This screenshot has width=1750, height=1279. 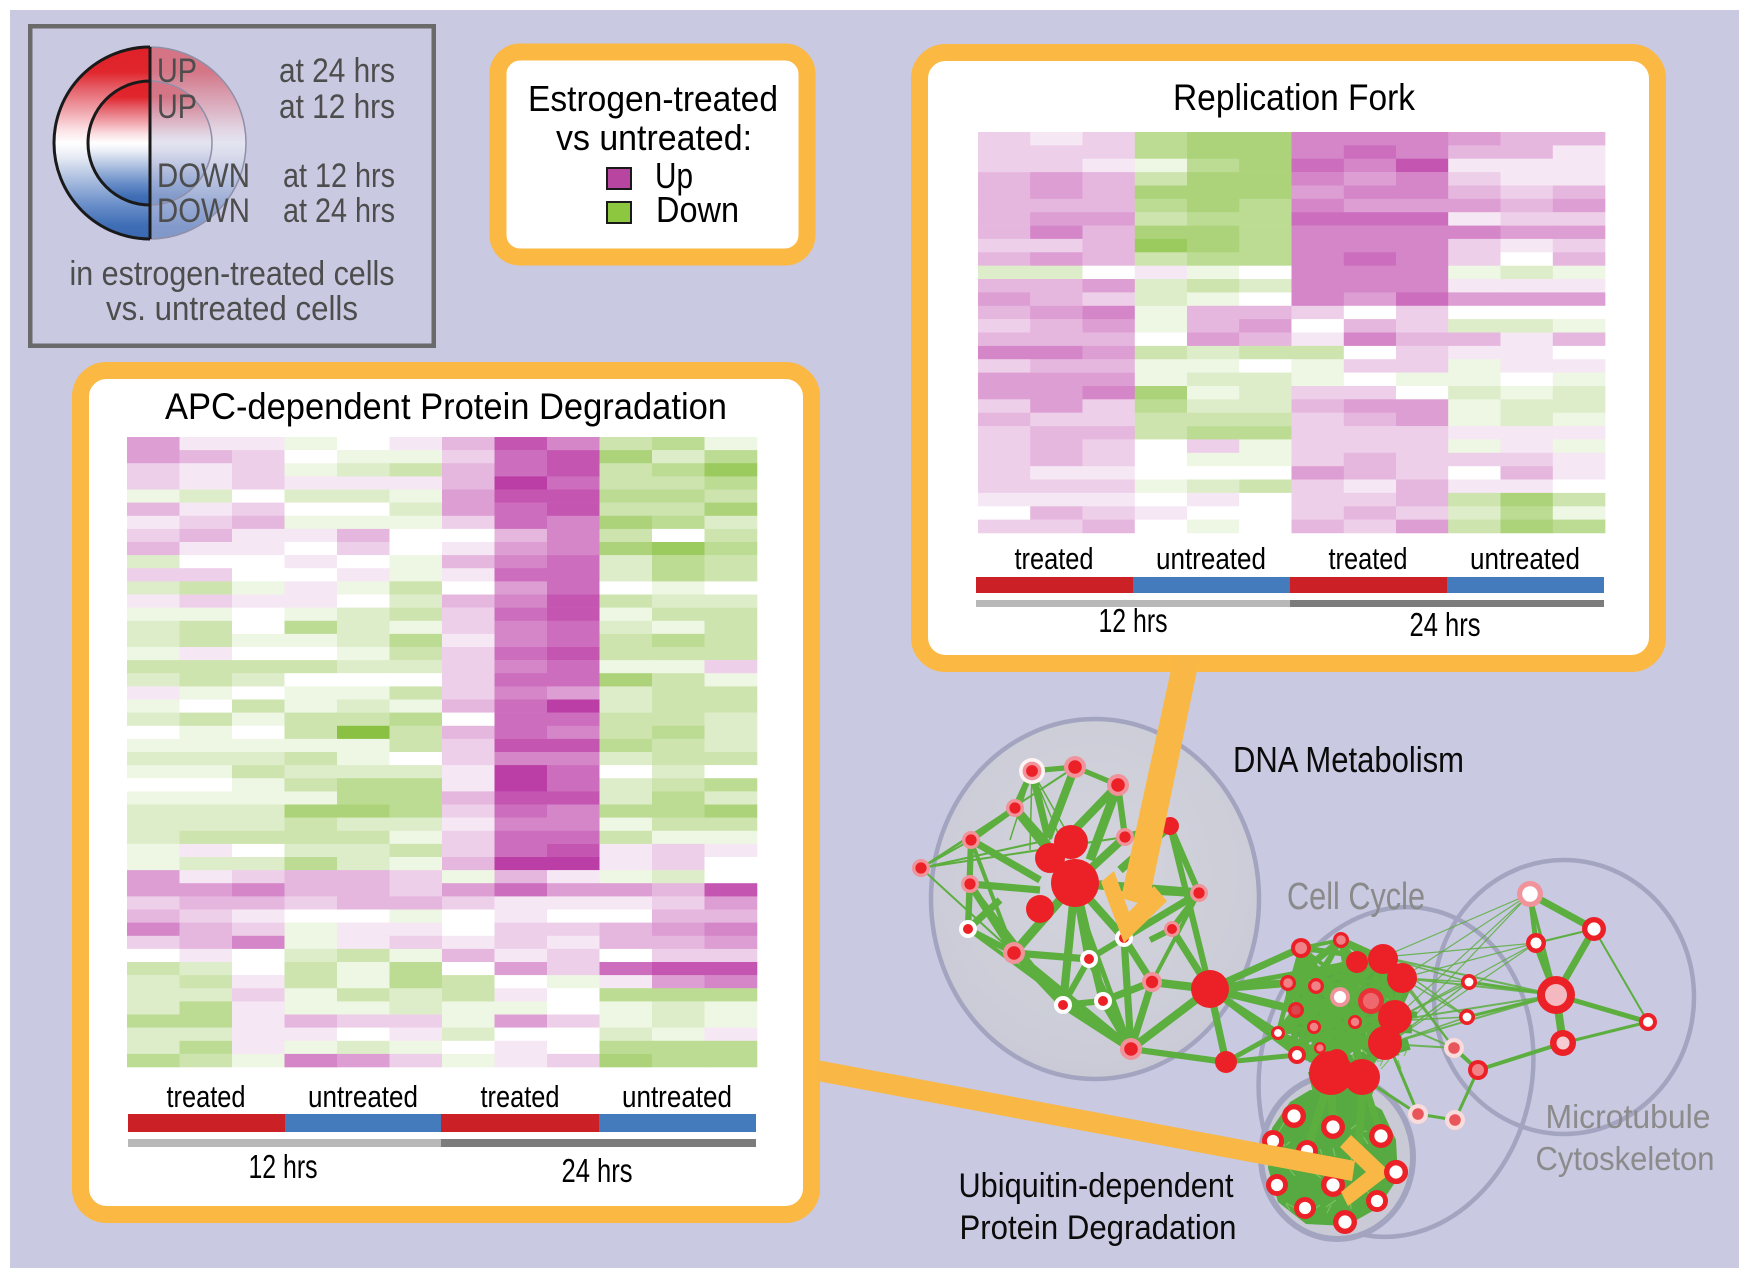 What do you see at coordinates (697, 209) in the screenshot?
I see `svg-text: Down` at bounding box center [697, 209].